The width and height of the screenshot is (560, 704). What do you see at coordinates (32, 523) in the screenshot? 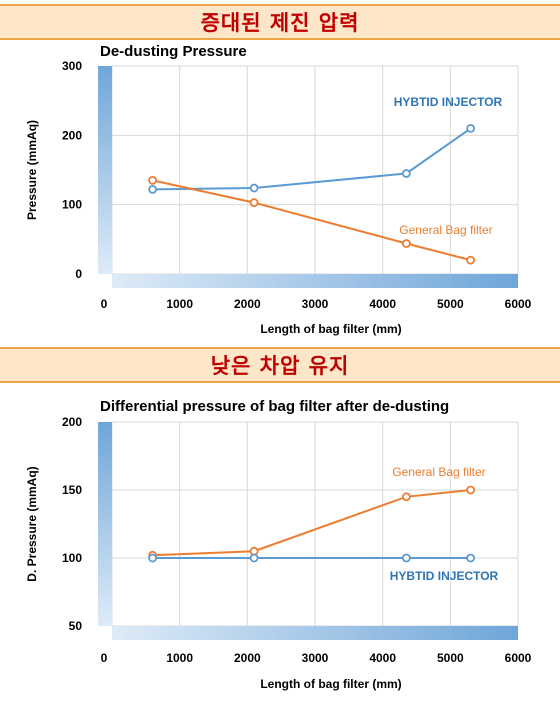
I see `y-axis-label: D. Pressure (mmAq)` at bounding box center [32, 523].